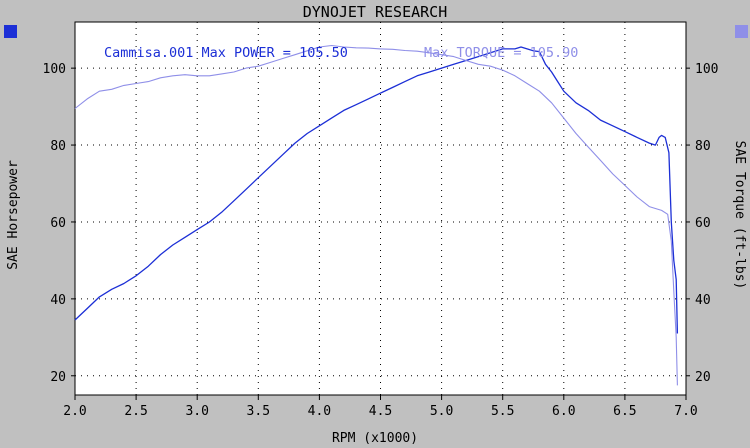 This screenshot has height=448, width=750. Describe the element at coordinates (563, 411) in the screenshot. I see `x-tick-label: 6.0` at that location.